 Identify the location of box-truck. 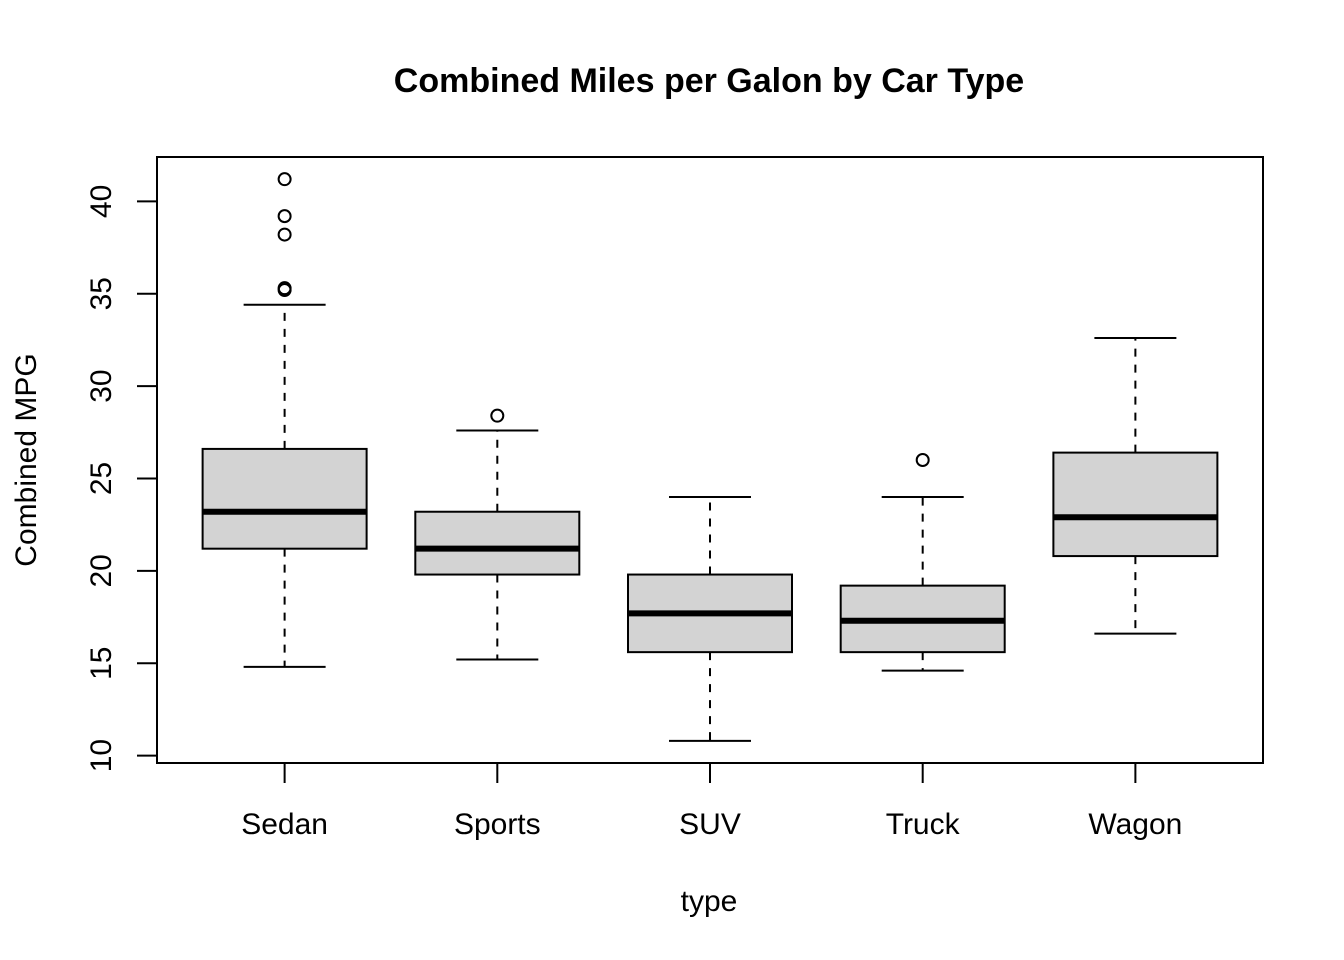
(922, 562).